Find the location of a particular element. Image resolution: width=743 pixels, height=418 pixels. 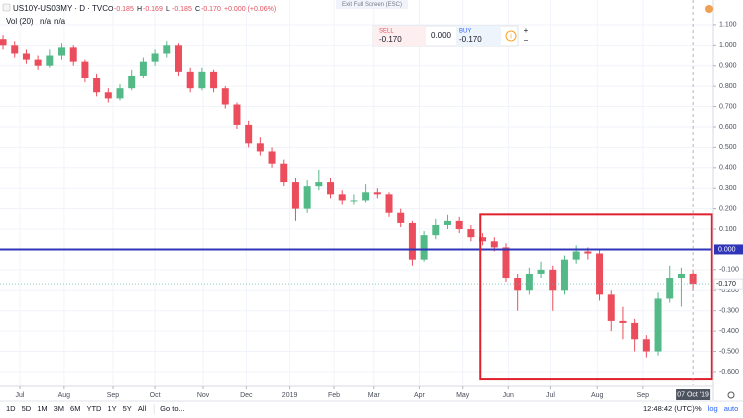

settings-icon is located at coordinates (731, 395).